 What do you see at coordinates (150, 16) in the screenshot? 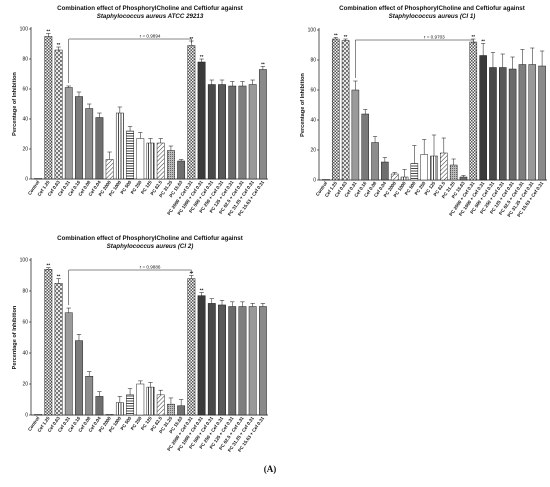
I see `chart-subtitle: Staphylococcus aureus ATCC 29213` at bounding box center [150, 16].